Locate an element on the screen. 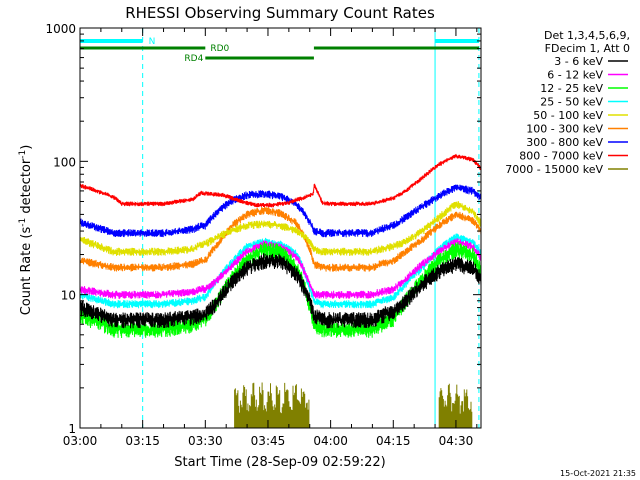 This screenshot has height=480, width=640. series-300-800-kev is located at coordinates (280, 211).